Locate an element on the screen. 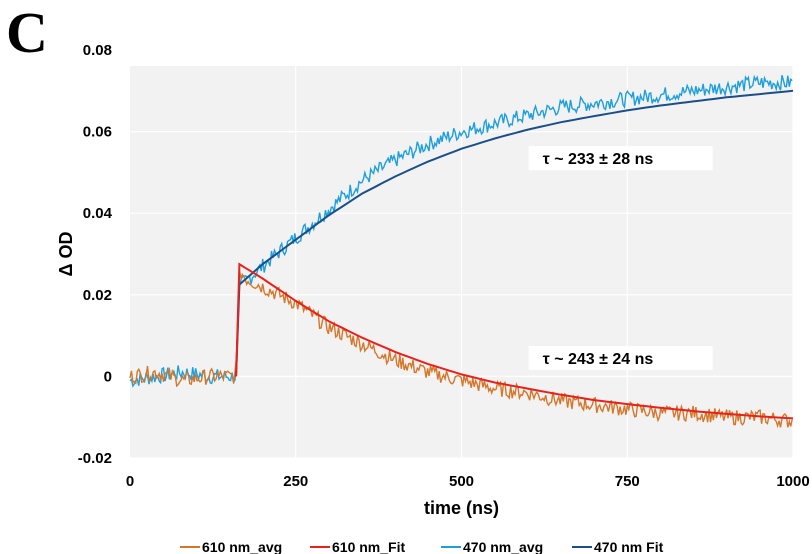 The image size is (812, 554). y-axis-title: Δ OD is located at coordinates (66, 254).